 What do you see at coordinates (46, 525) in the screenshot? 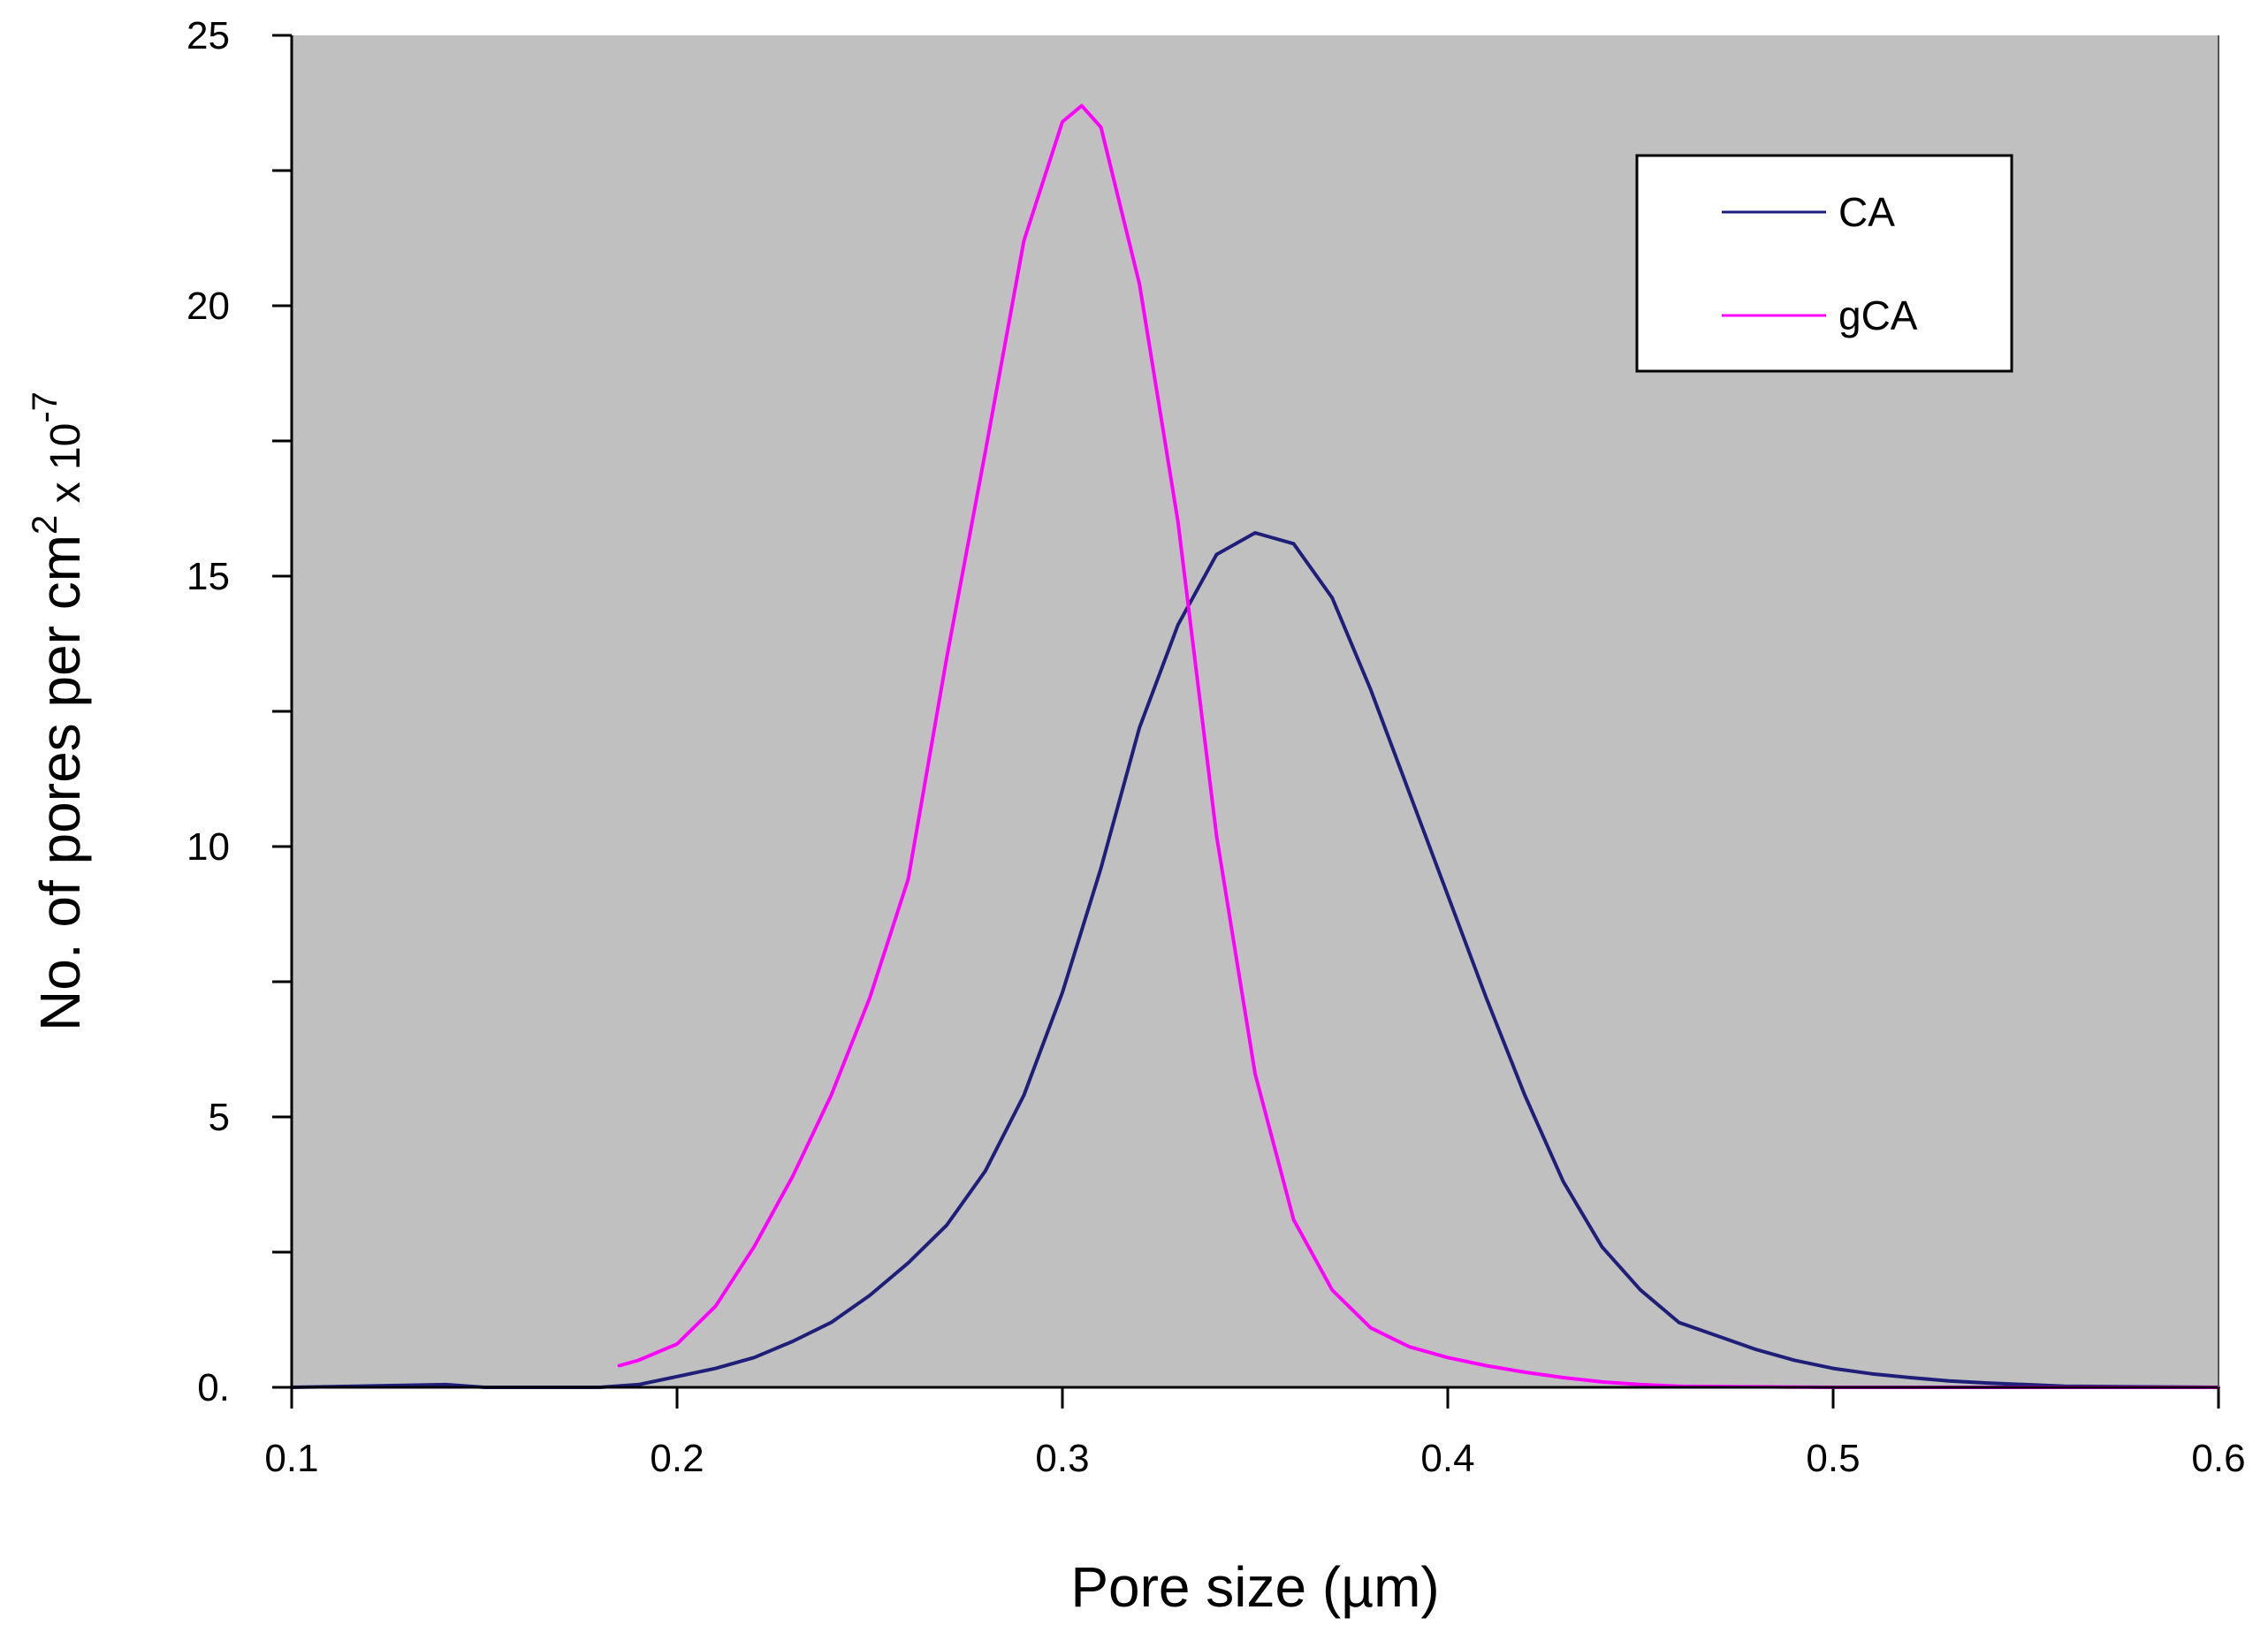
I see `y-axis-title-sup1: 2` at bounding box center [46, 525].